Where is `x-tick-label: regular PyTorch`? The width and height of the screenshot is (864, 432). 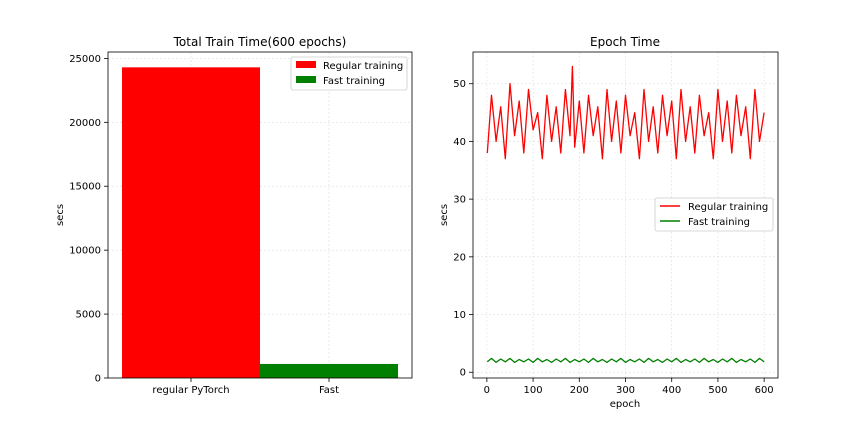
x-tick-label: regular PyTorch is located at coordinates (190, 390).